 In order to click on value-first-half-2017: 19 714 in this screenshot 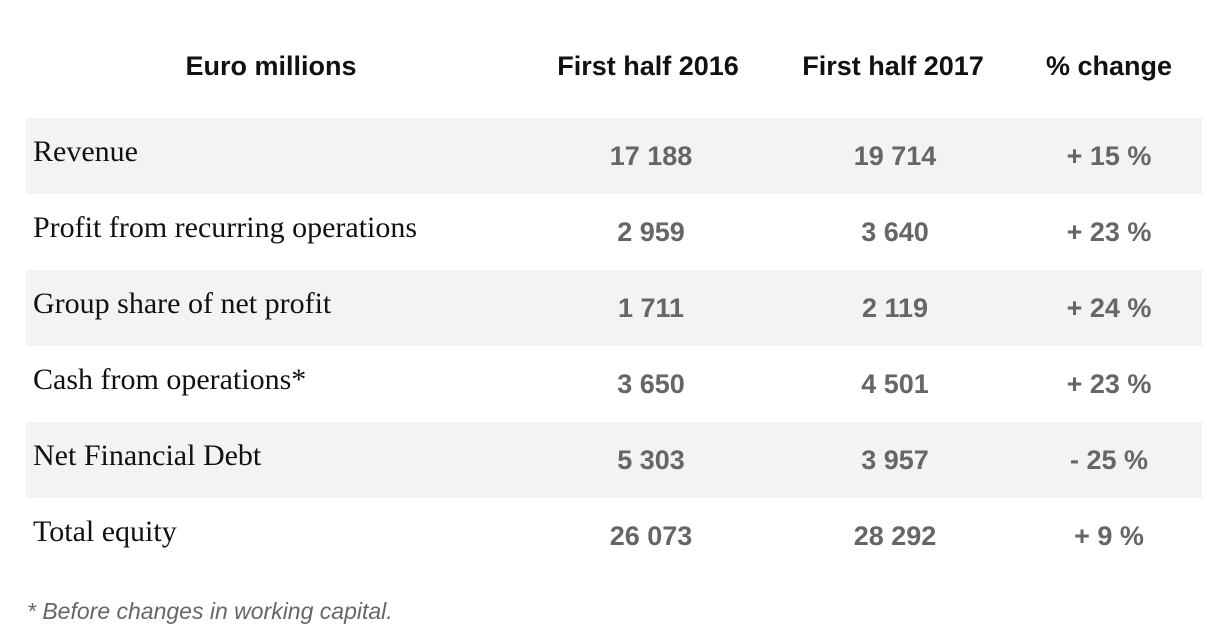, I will do `click(895, 156)`.